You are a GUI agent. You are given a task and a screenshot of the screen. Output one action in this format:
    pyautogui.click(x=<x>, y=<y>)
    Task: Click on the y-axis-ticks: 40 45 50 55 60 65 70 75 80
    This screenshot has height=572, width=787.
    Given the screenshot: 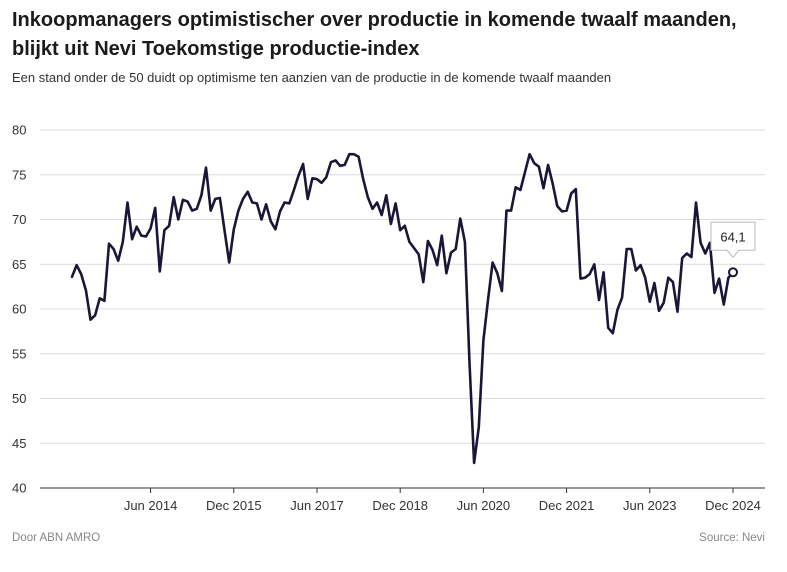 What is the action you would take?
    pyautogui.click(x=19, y=309)
    